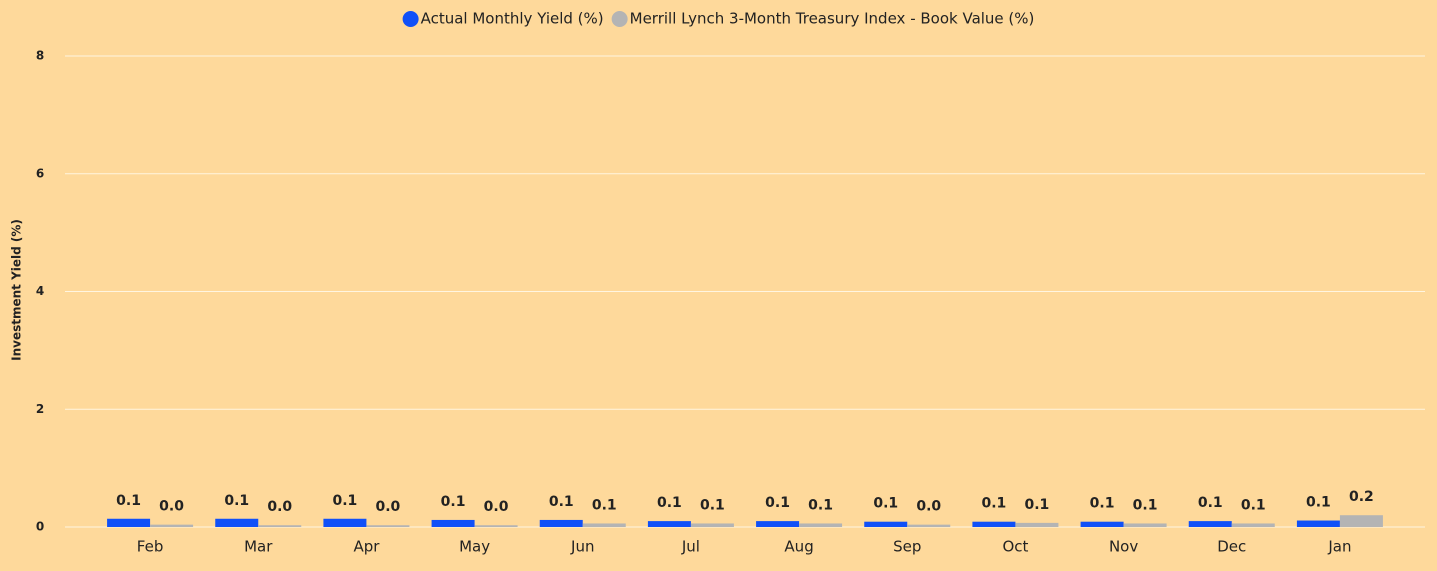 The width and height of the screenshot is (1437, 571). I want to click on x-tick-label: Jun, so click(582, 547).